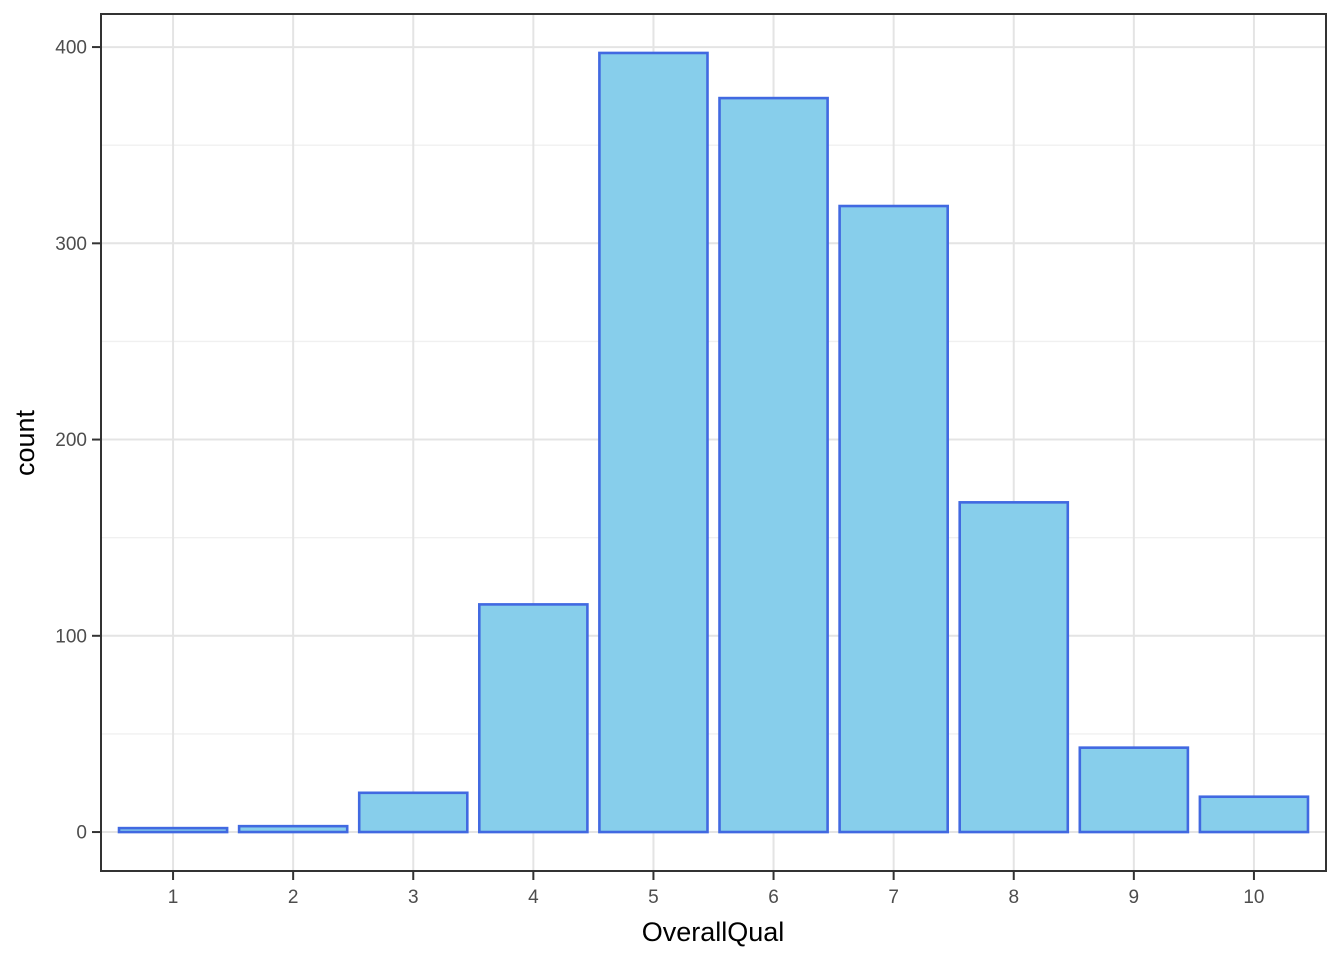 Image resolution: width=1344 pixels, height=960 pixels. What do you see at coordinates (773, 897) in the screenshot?
I see `x-tick-label: 6` at bounding box center [773, 897].